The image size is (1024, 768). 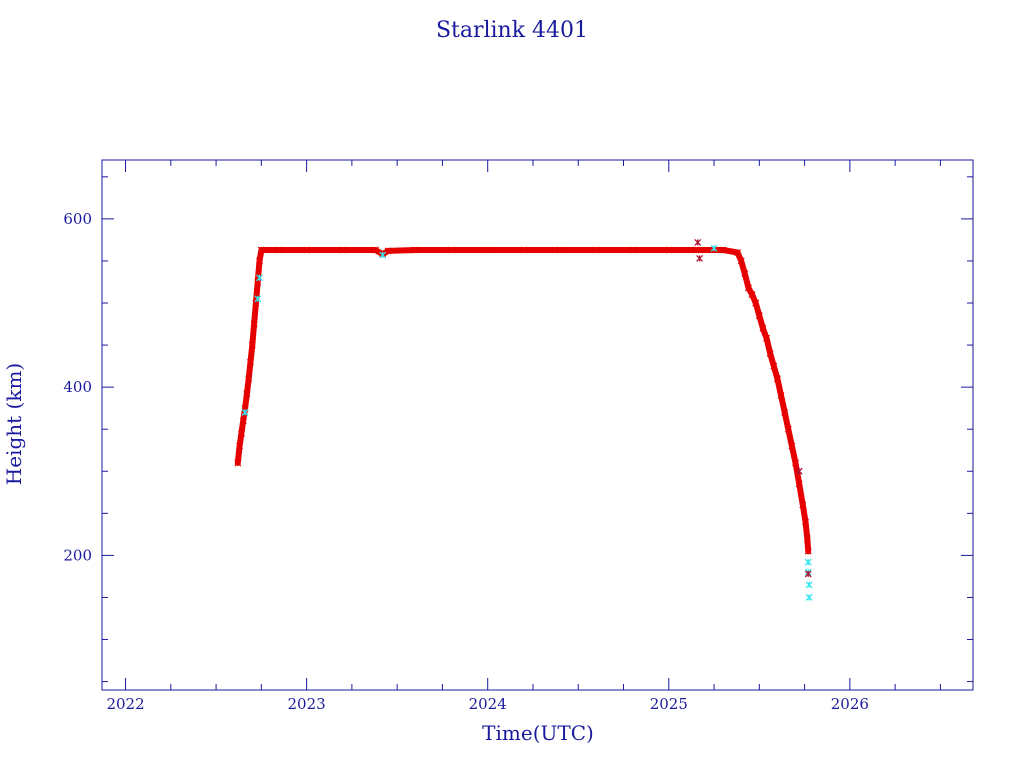 I want to click on x-tick-label: 2026, so click(x=850, y=704).